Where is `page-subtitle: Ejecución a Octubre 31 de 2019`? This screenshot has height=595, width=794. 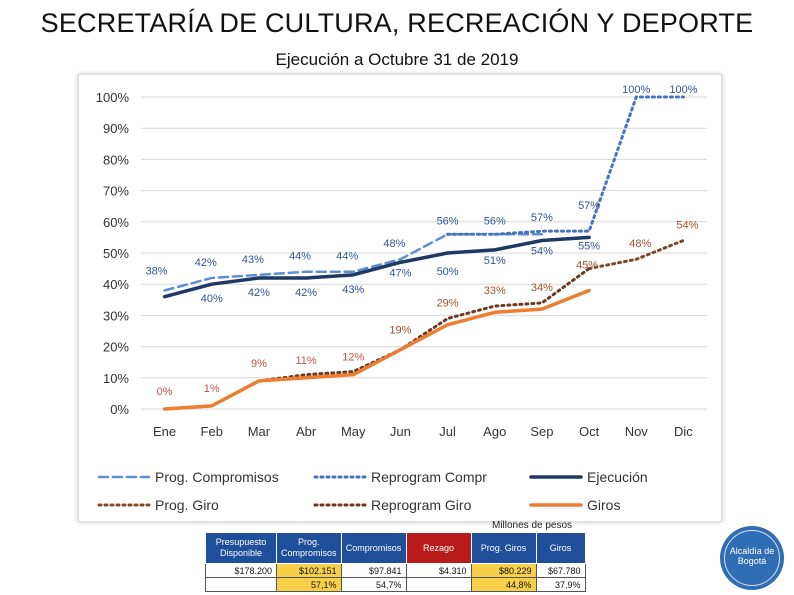
page-subtitle: Ejecución a Octubre 31 de 2019 is located at coordinates (397, 59).